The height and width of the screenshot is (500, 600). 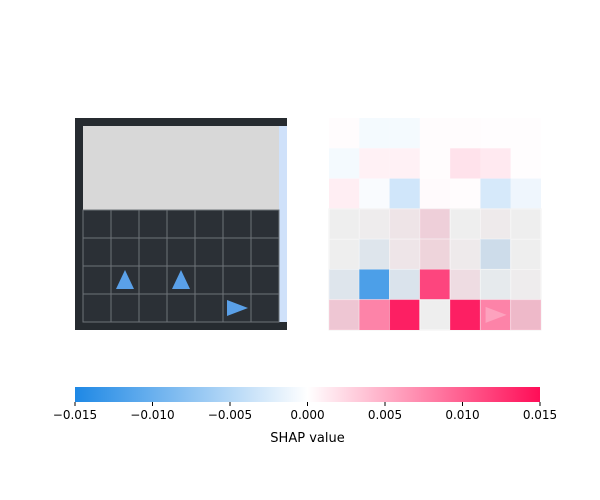 What do you see at coordinates (307, 438) in the screenshot?
I see `colorbar-label: SHAP value` at bounding box center [307, 438].